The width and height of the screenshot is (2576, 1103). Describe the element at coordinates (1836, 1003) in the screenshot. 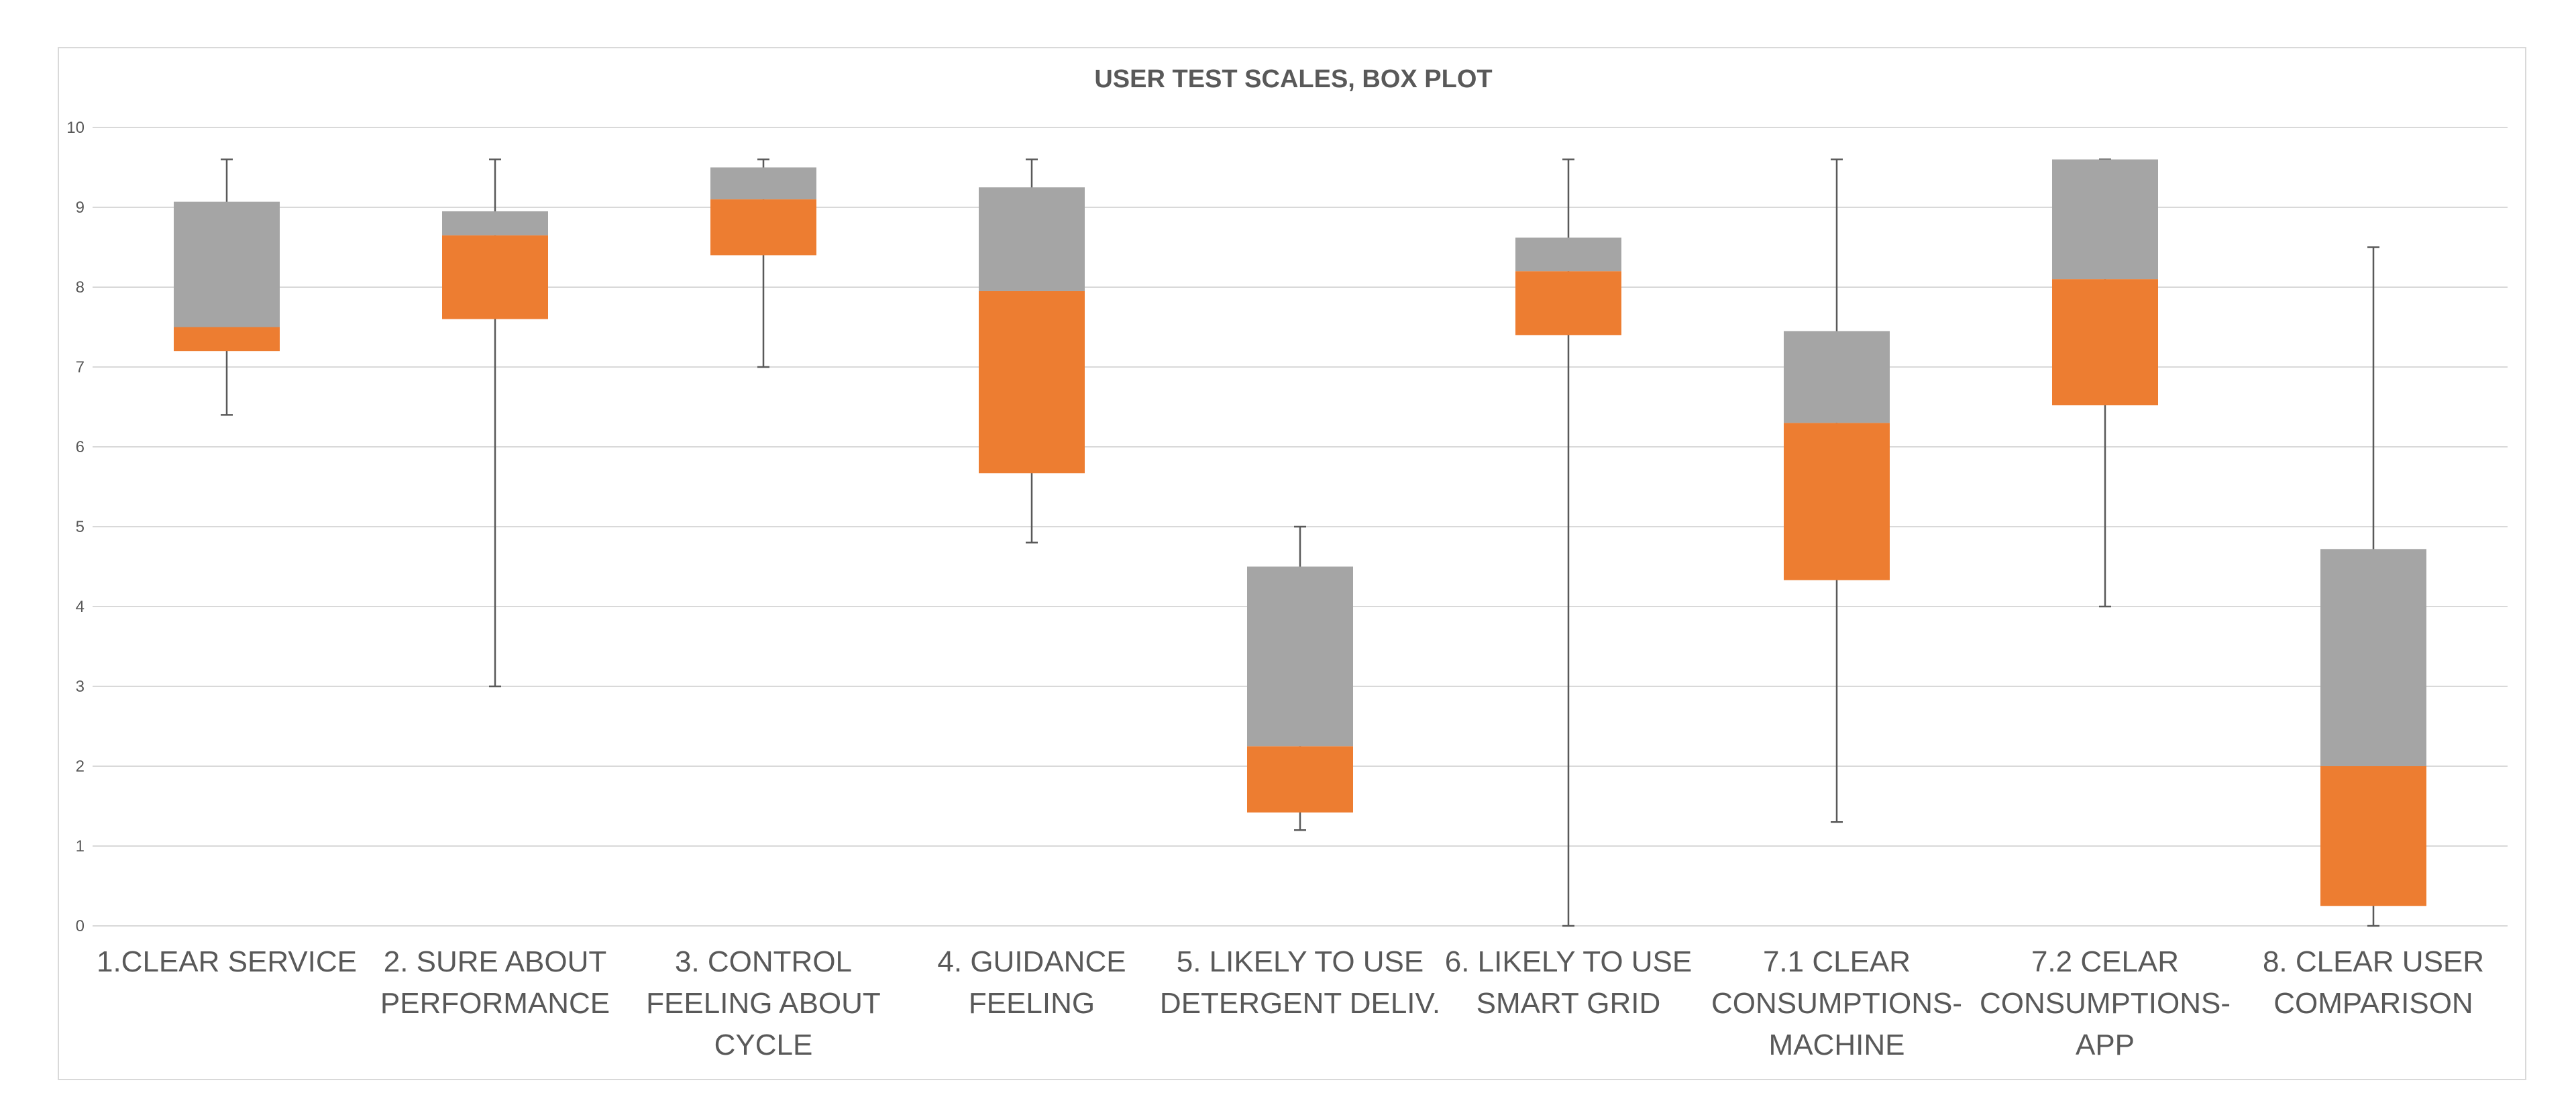

I see `x-category-label-7: 7.1 CLEAR CONSUMPTIONS-MACHINE` at that location.